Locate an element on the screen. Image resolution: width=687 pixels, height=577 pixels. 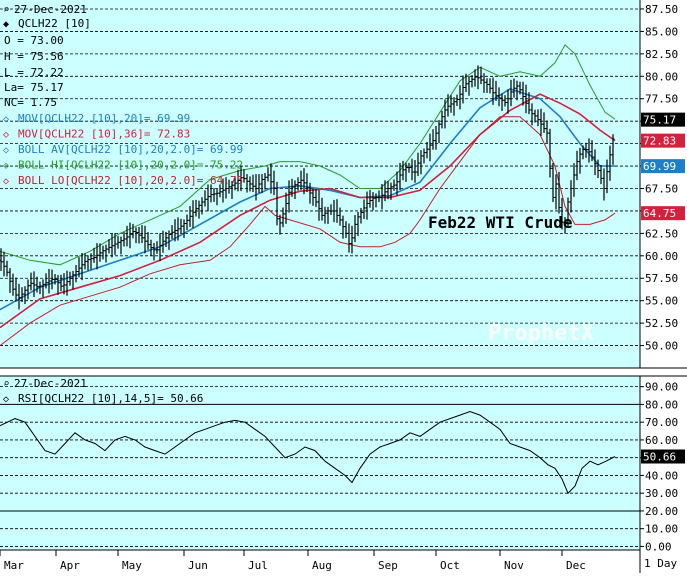
rsi-line is located at coordinates (308, 452).